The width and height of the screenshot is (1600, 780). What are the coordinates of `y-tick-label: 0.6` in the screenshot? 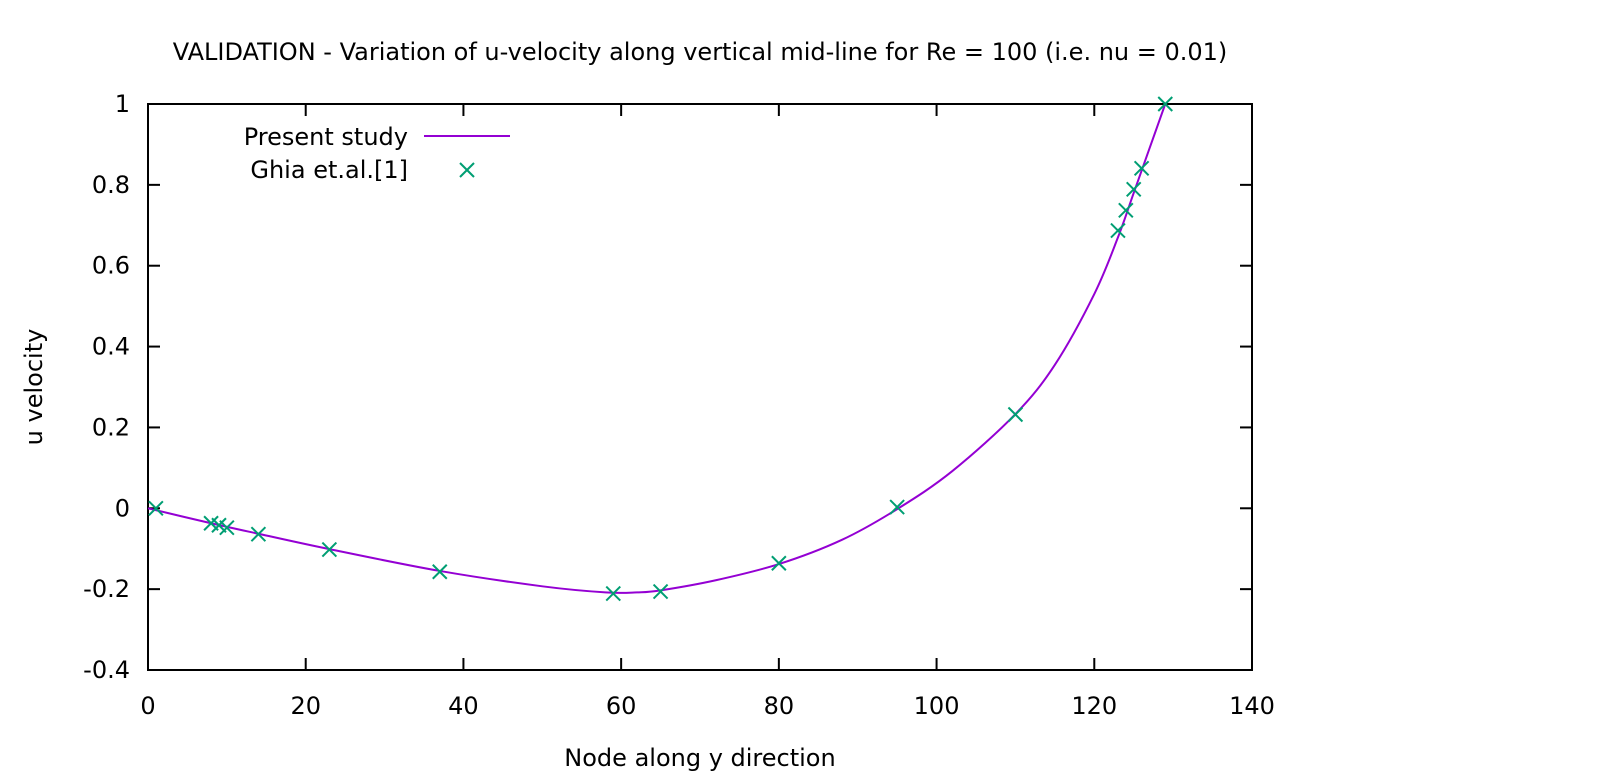 It's located at (111, 266).